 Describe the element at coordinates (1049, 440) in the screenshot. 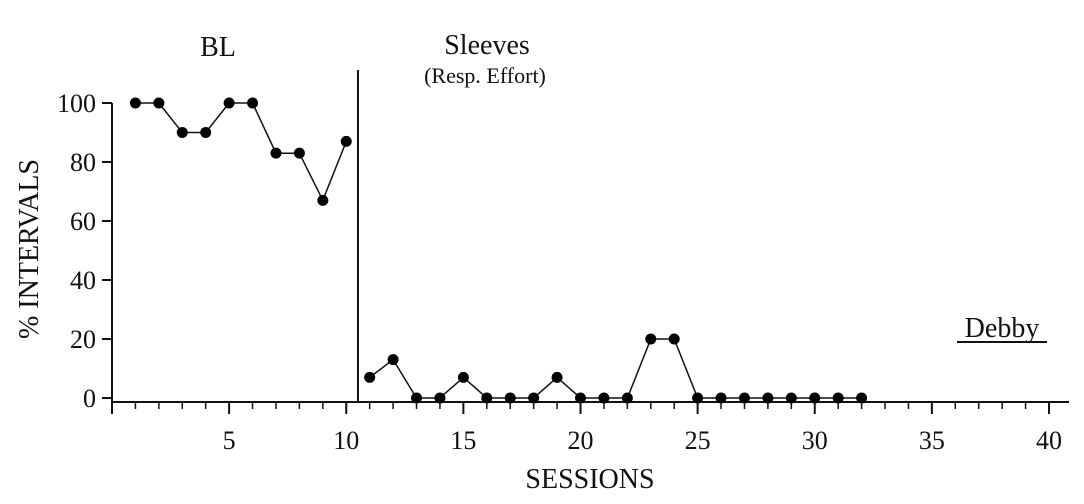

I see `x-tick-label-40: 40` at that location.